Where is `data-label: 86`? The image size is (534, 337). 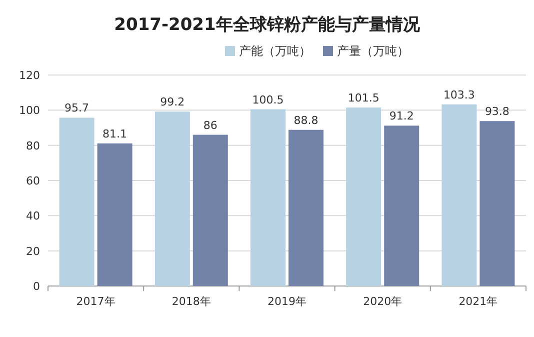 data-label: 86 is located at coordinates (210, 125).